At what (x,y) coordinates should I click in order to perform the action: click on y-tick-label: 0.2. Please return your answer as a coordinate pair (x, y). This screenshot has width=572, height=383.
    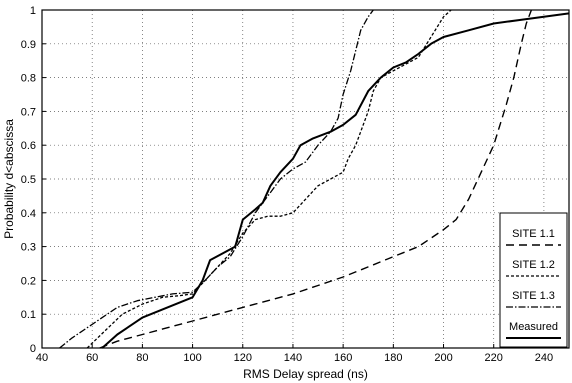
    Looking at the image, I should click on (28, 281).